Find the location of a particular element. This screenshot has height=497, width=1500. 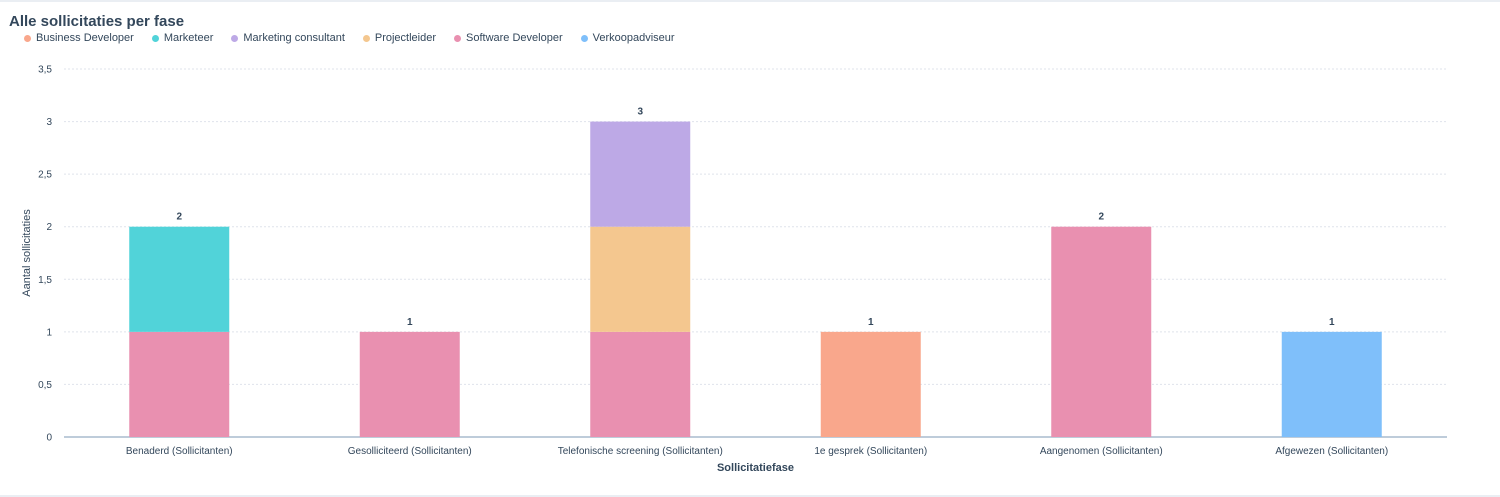

bottom-border is located at coordinates (750, 496).